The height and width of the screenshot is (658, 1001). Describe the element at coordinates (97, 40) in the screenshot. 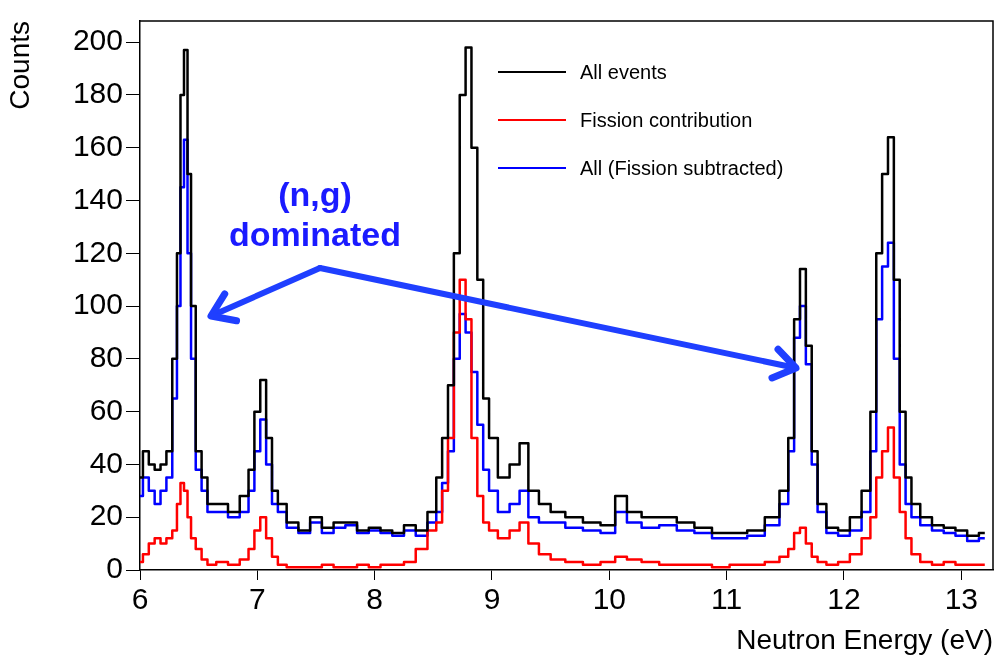

I see `y-tick-label: 200` at that location.